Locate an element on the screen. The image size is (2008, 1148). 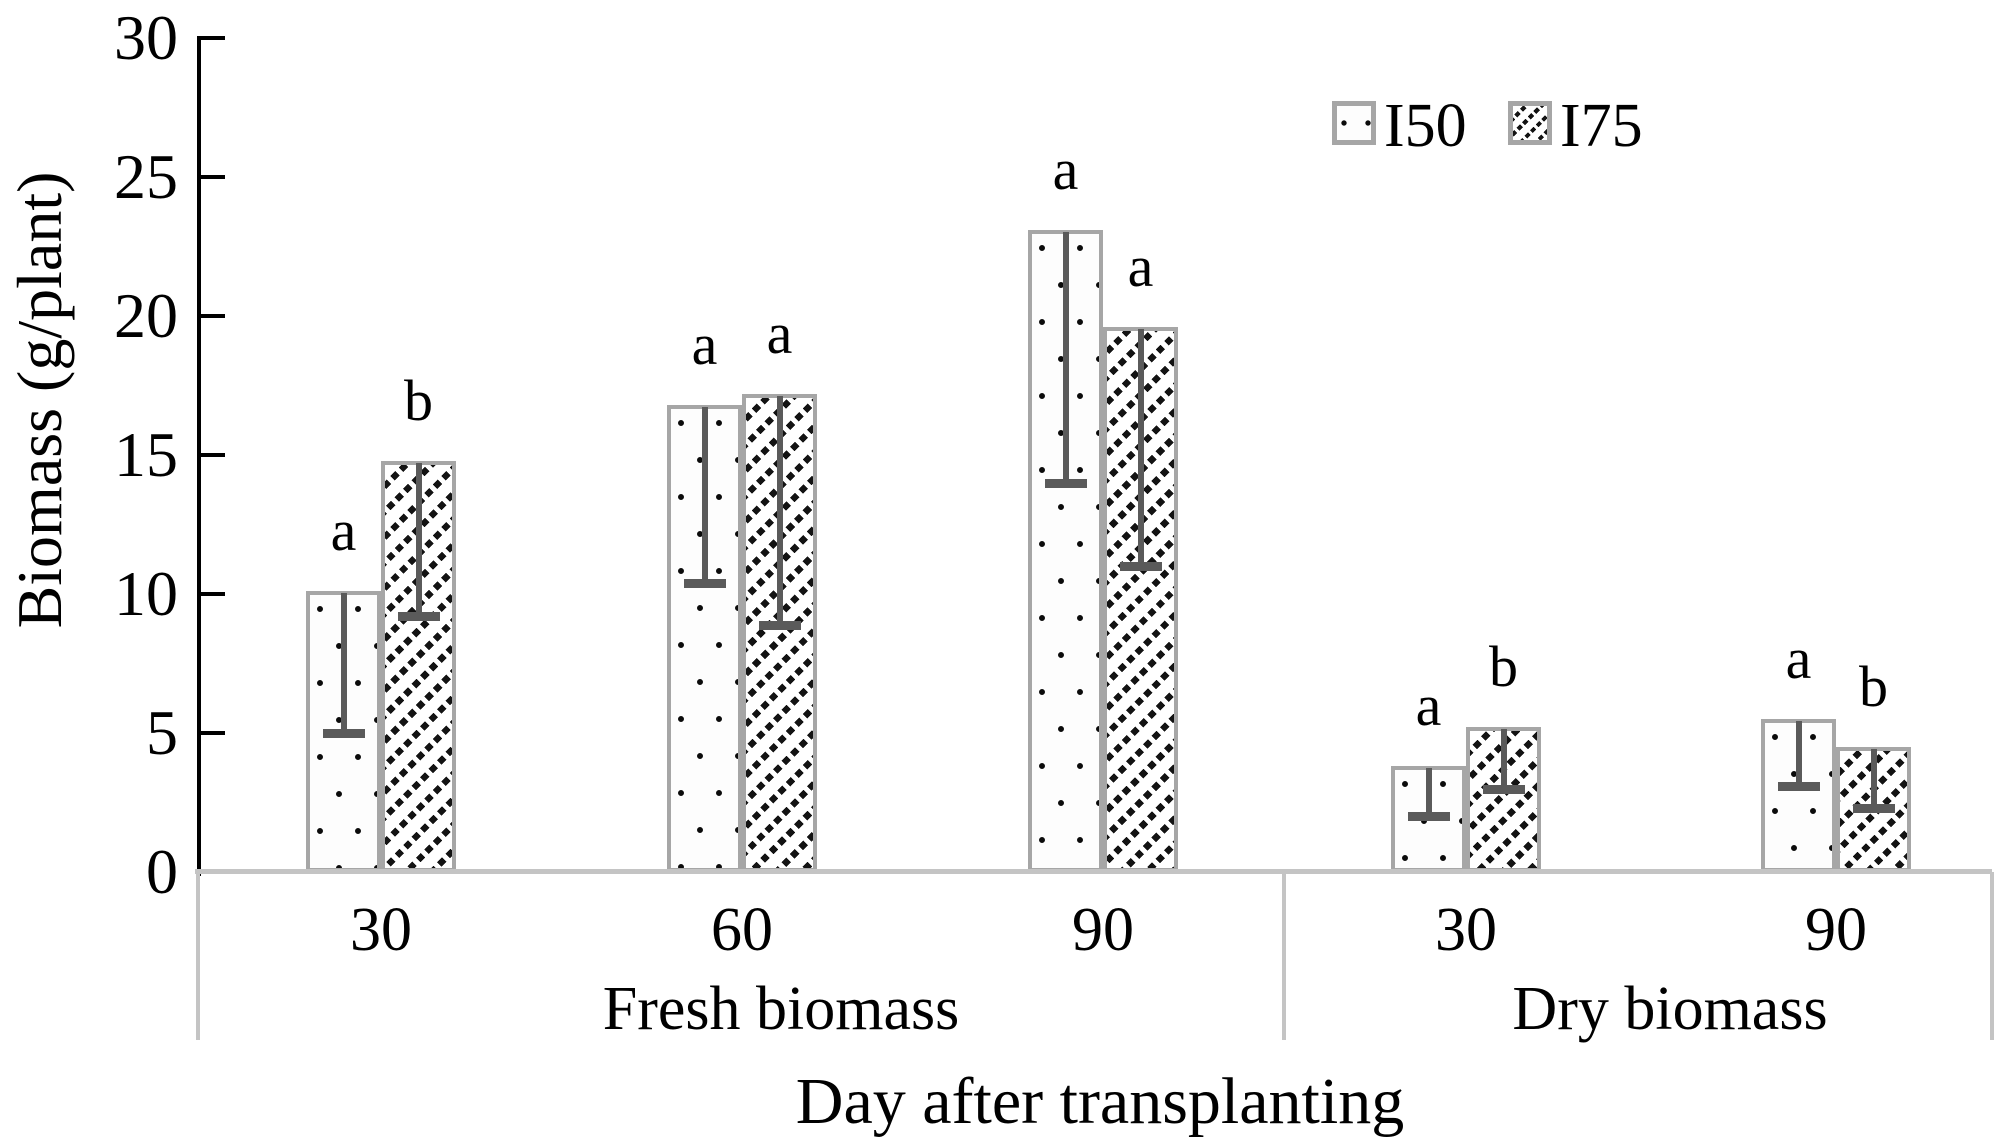
bar-i50 is located at coordinates (1065, 551).